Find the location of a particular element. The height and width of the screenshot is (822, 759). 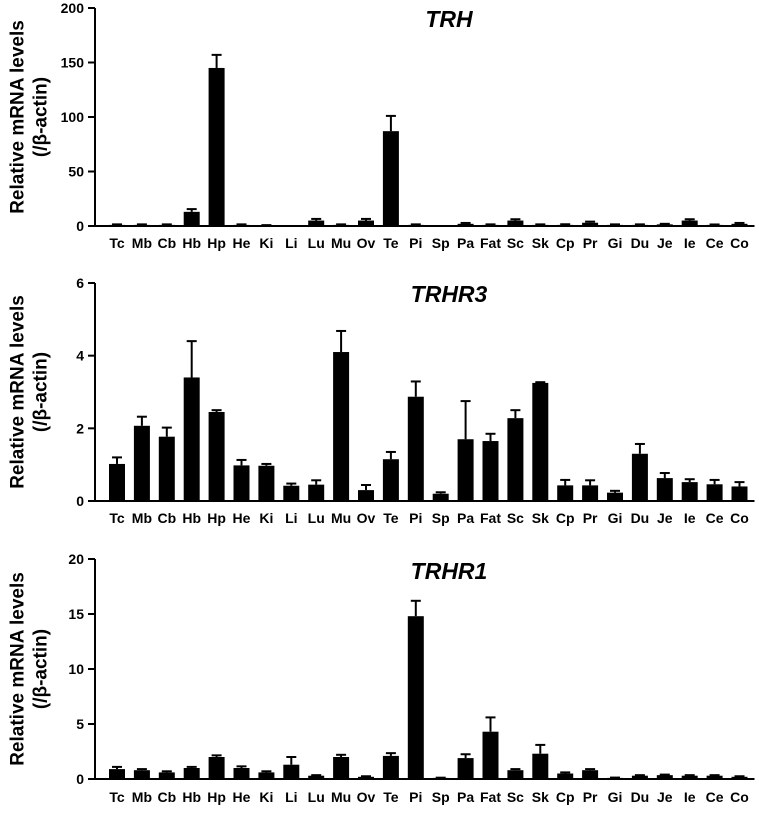

bar-hb is located at coordinates (191, 439).